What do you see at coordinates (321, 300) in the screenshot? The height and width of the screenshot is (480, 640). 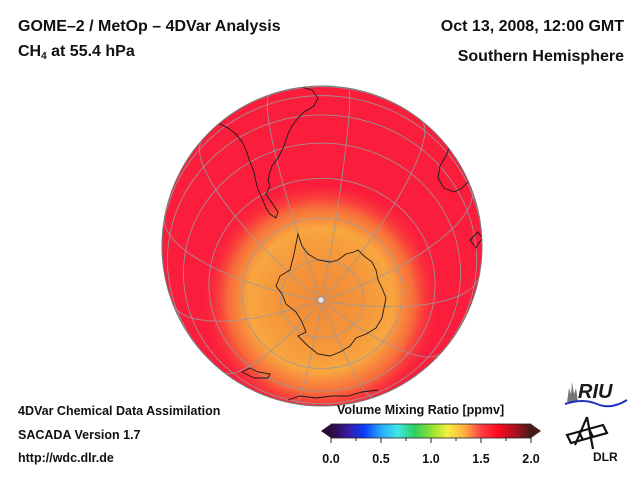 I see `south-pole-marker` at bounding box center [321, 300].